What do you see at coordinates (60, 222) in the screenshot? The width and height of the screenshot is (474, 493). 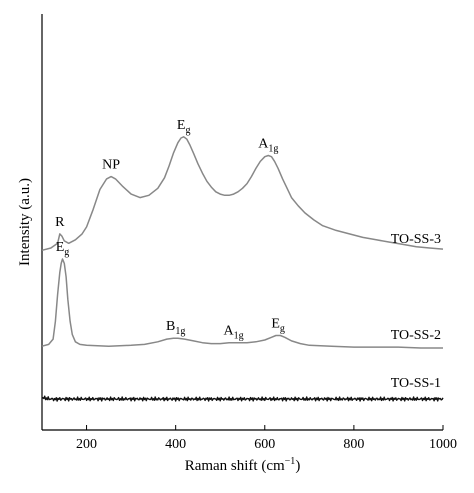 I see `peak-label: R` at bounding box center [60, 222].